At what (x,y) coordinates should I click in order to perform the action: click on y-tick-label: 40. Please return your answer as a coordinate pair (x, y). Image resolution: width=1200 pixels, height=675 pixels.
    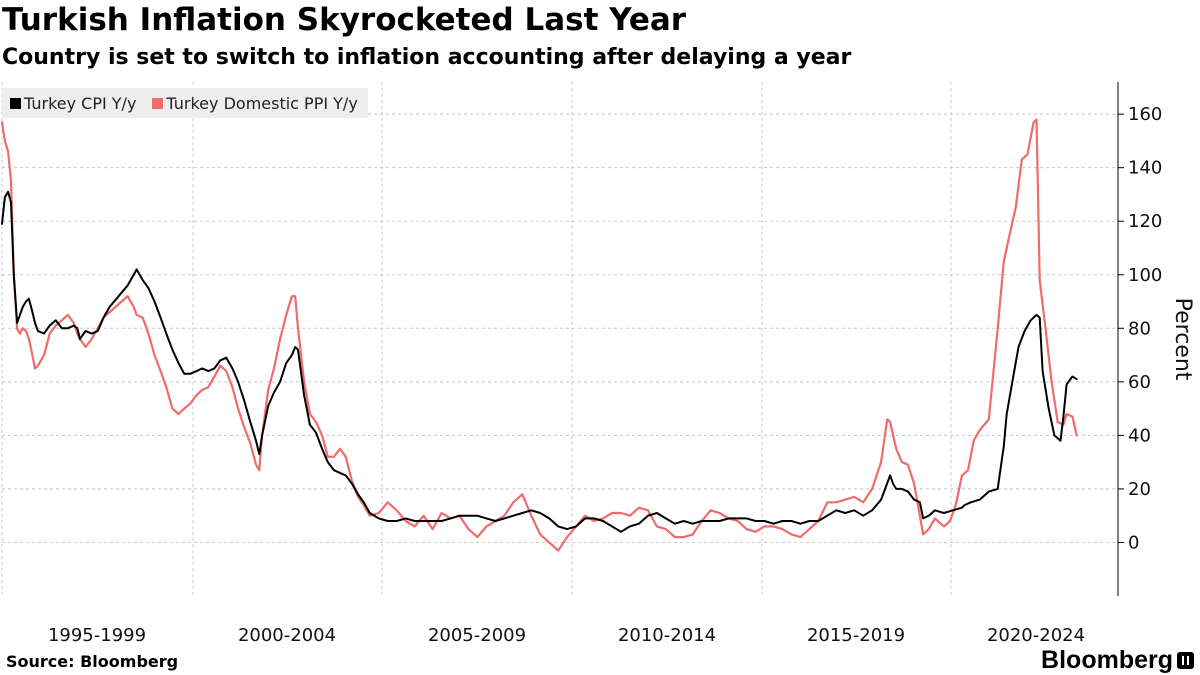
    Looking at the image, I should click on (1139, 435).